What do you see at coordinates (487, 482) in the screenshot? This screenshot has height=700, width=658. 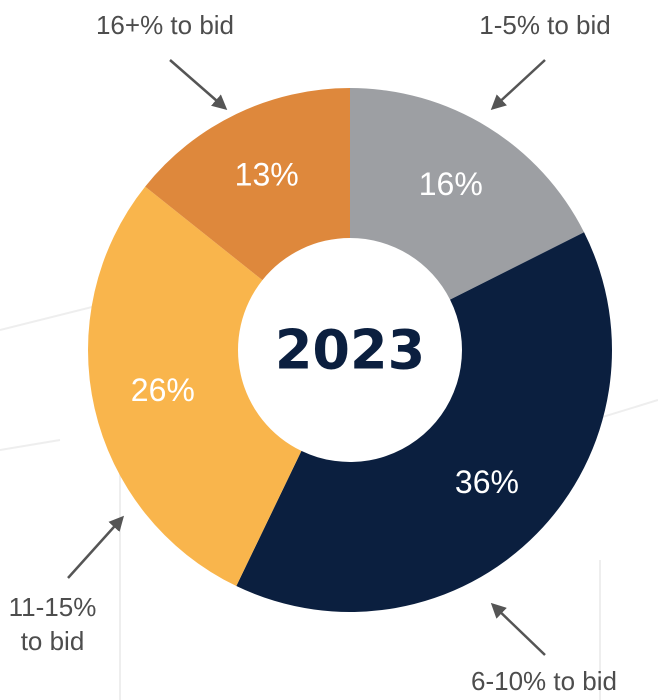 I see `value-label: 36%` at bounding box center [487, 482].